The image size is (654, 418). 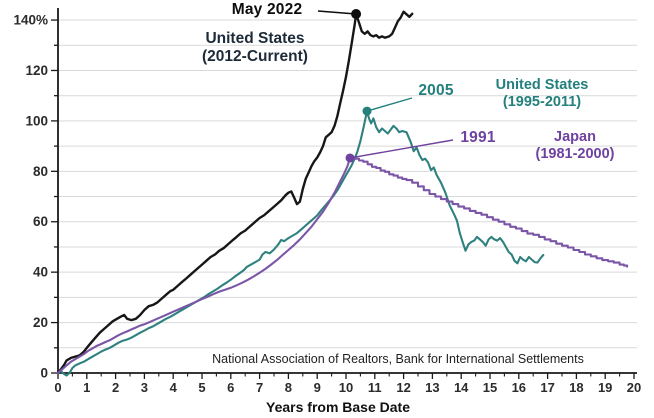 What do you see at coordinates (230, 387) in the screenshot?
I see `x-tick-label: 6` at bounding box center [230, 387].